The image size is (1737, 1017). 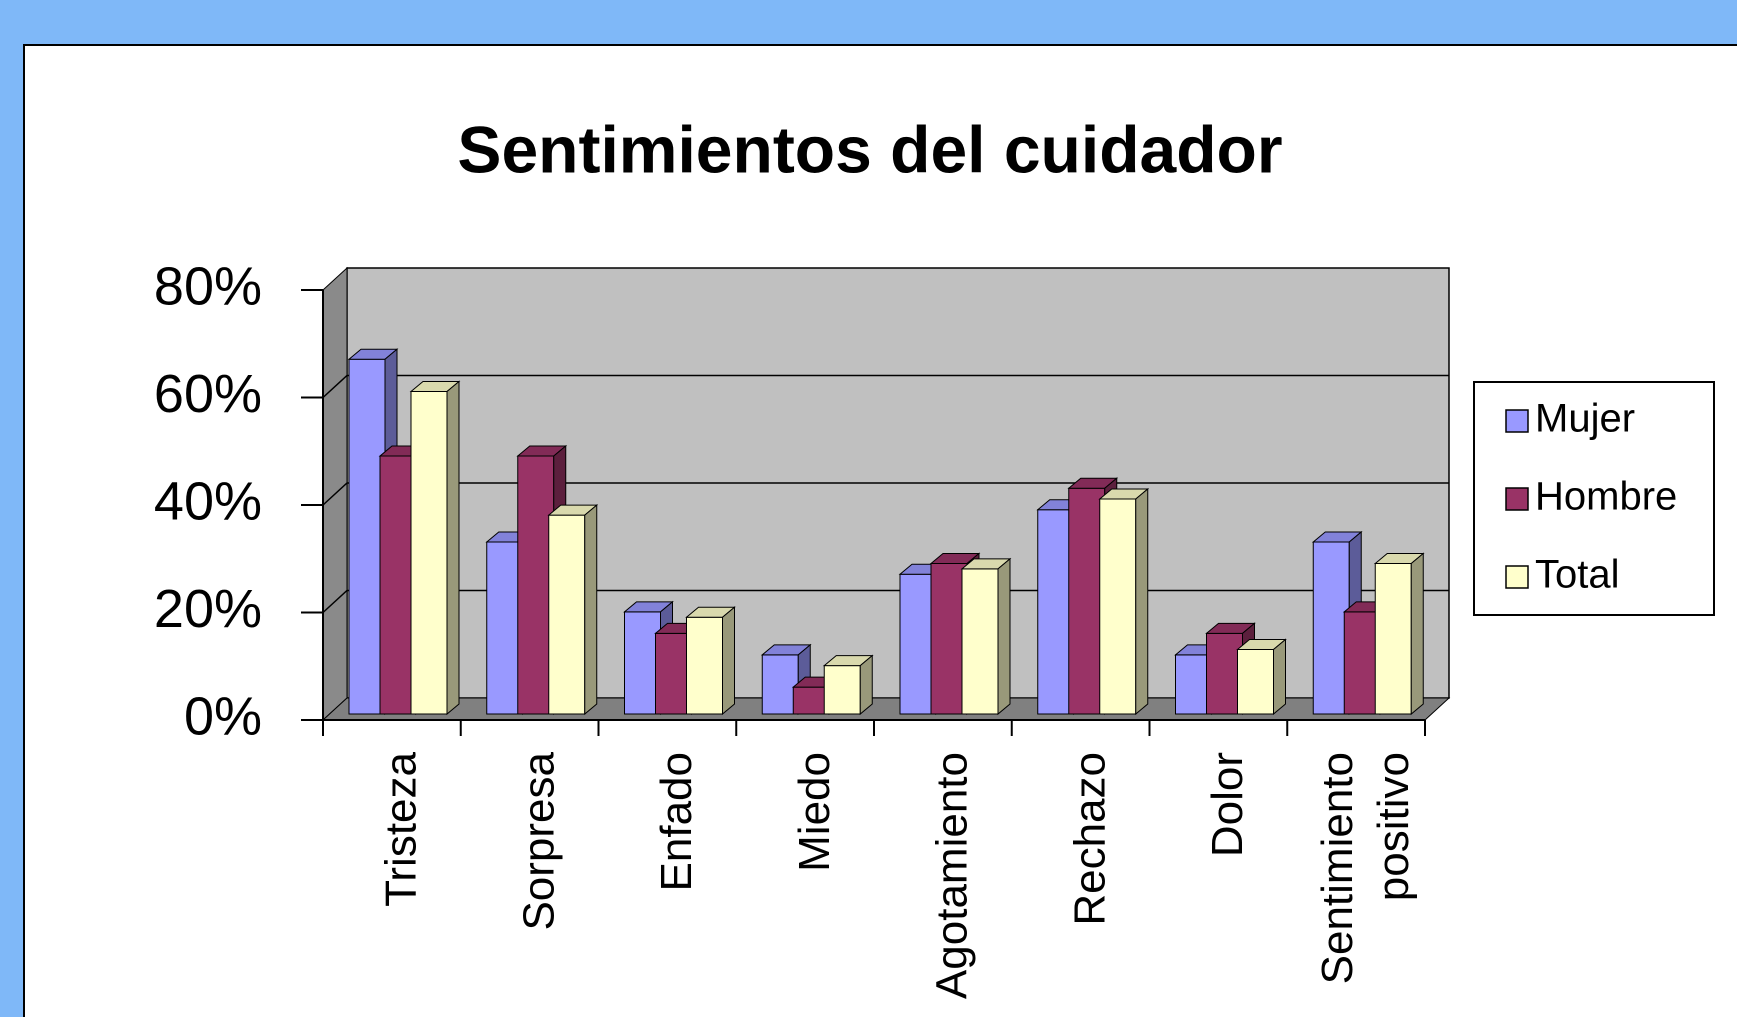 I want to click on legend-label: Total, so click(x=1577, y=575).